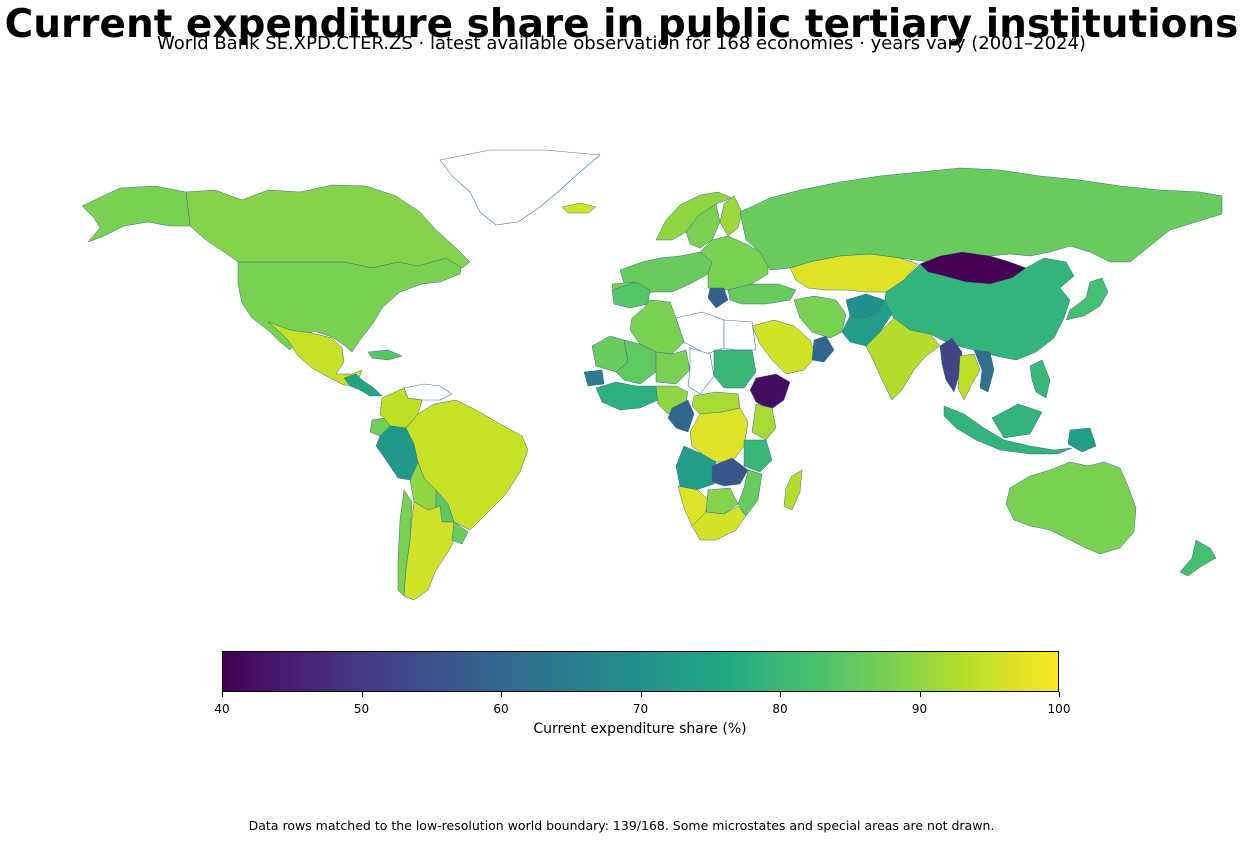  Describe the element at coordinates (867, 323) in the screenshot. I see `region-pakistan` at that location.